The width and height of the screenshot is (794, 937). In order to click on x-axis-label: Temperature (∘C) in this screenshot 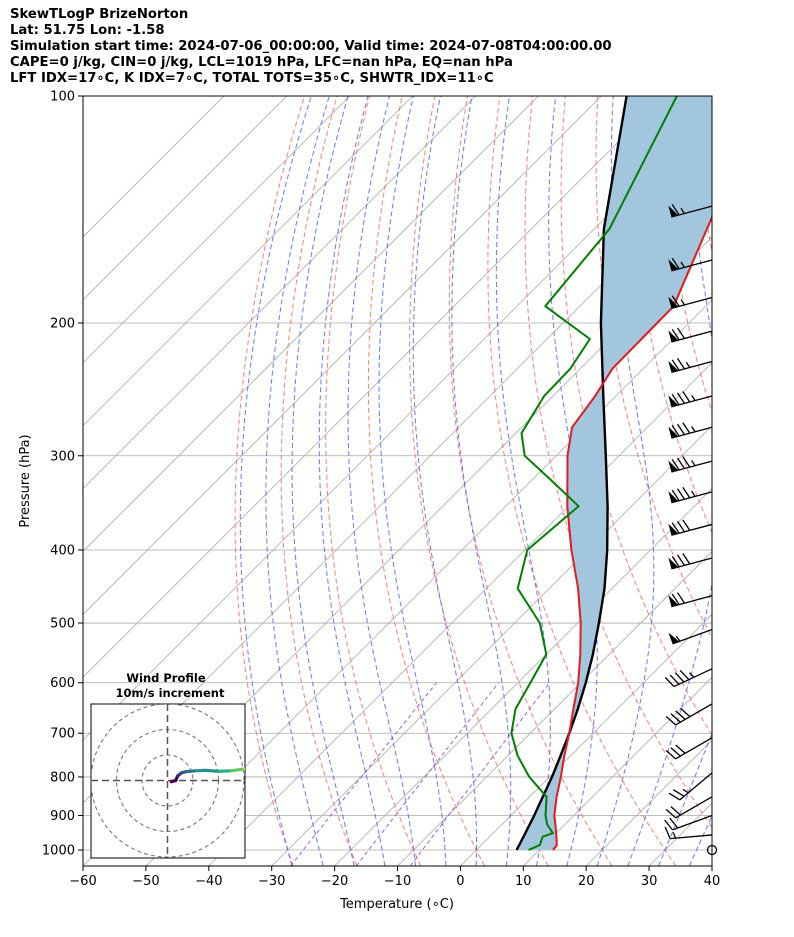, I will do `click(396, 904)`.